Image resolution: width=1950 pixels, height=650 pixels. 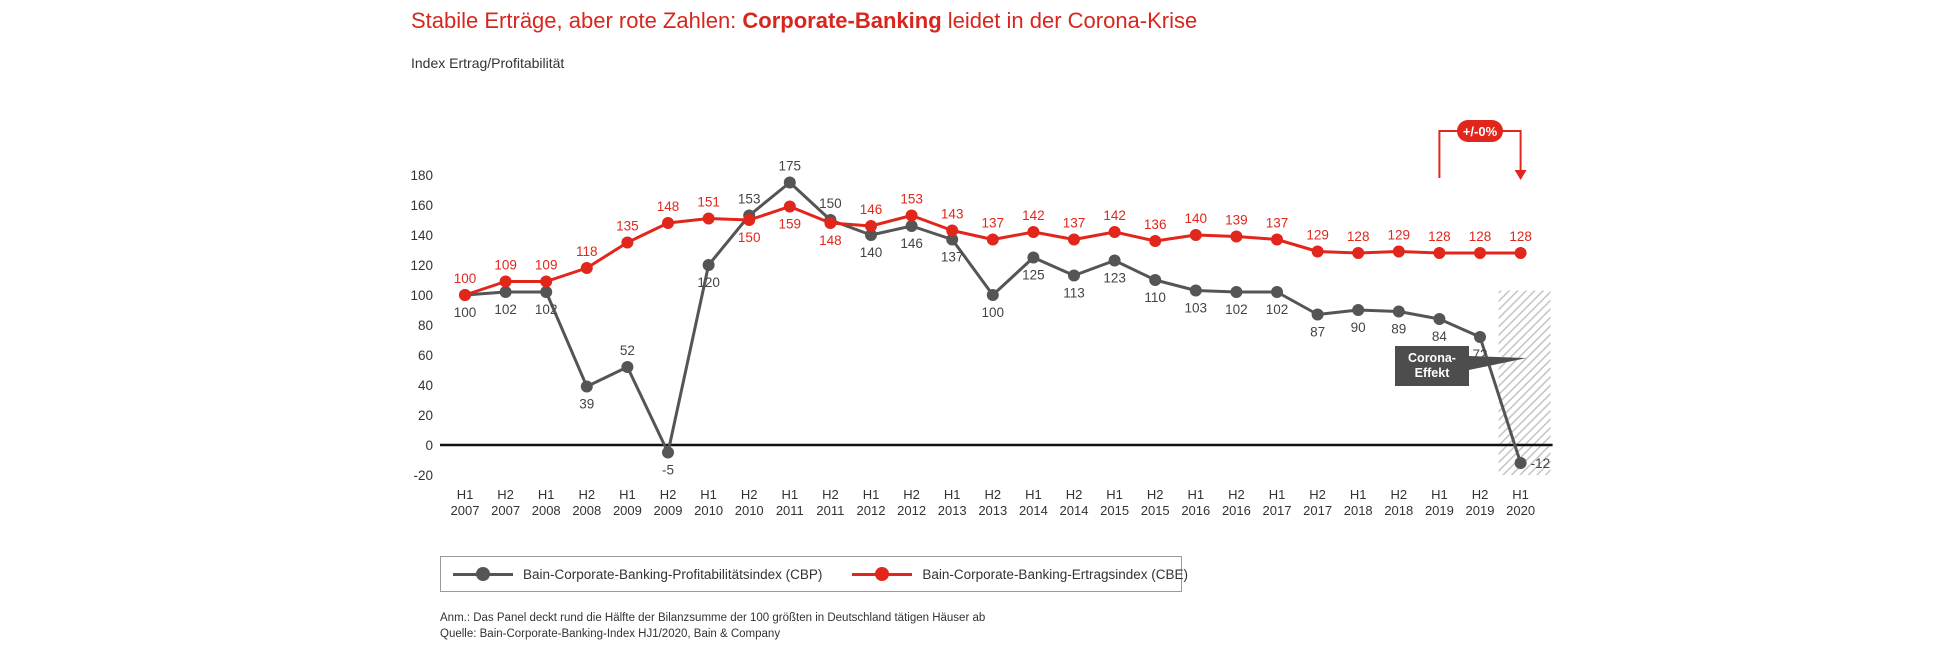 What do you see at coordinates (425, 385) in the screenshot?
I see `y-tick-label: 40` at bounding box center [425, 385].